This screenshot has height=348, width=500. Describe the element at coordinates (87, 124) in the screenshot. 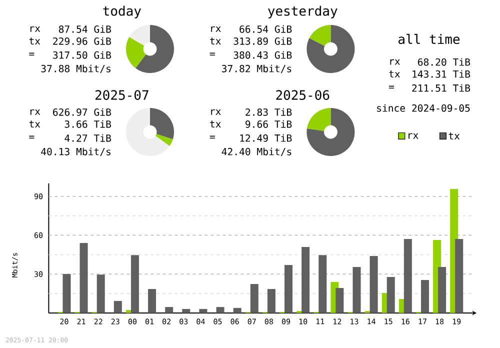

I see `text: 3.66 TiB` at that location.